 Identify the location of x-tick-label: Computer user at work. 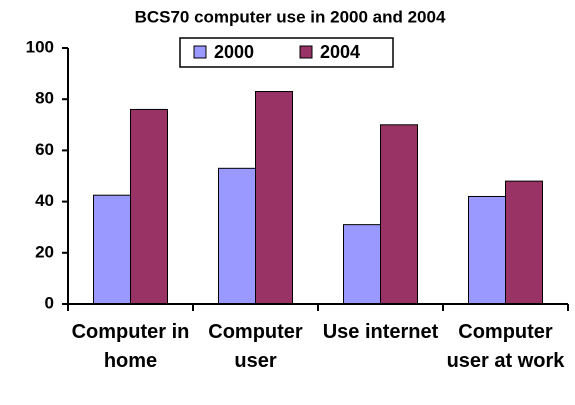
(505, 346).